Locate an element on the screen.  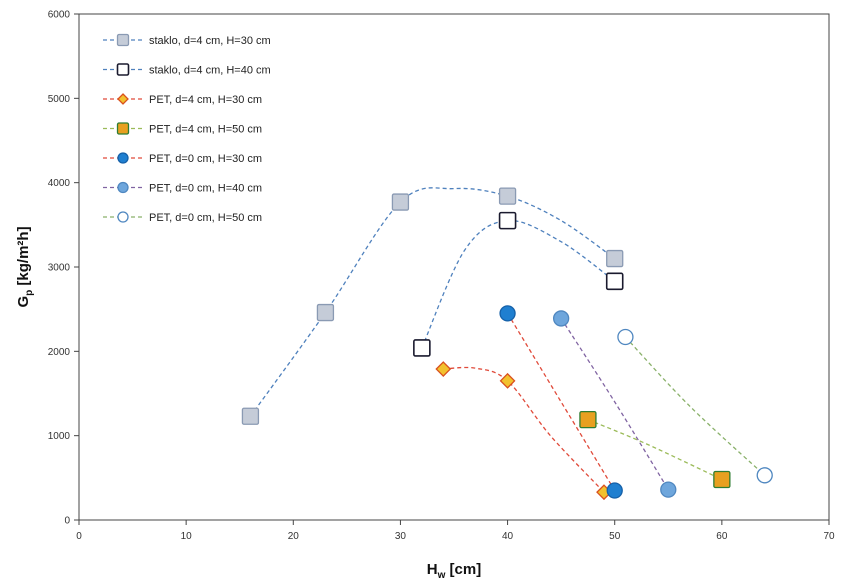
x-tick-label: 60 is located at coordinates (722, 536).